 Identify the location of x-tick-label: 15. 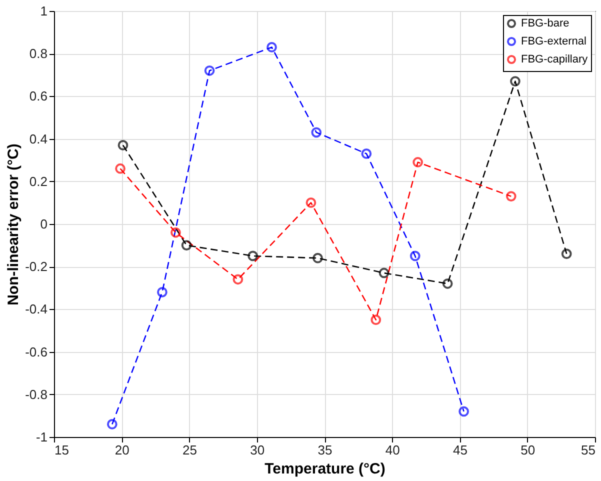
(61, 450).